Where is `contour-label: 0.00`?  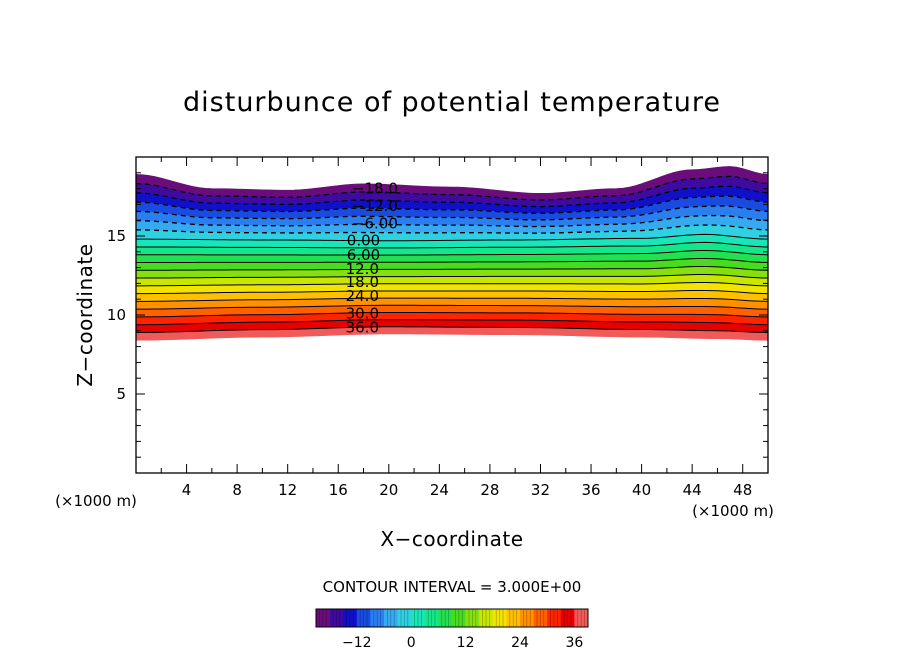
contour-label: 0.00 is located at coordinates (363, 241).